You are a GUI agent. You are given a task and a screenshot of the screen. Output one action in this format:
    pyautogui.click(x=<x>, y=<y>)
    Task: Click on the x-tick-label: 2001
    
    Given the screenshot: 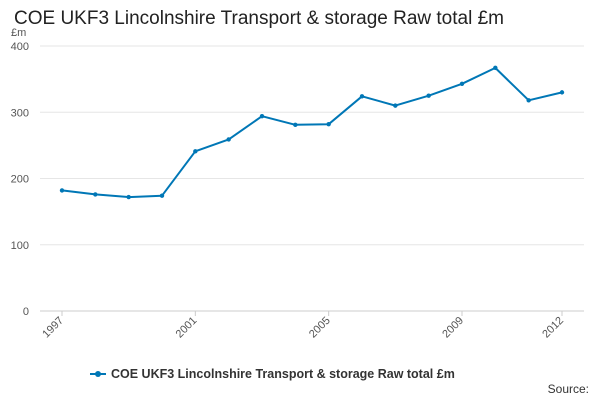 What is the action you would take?
    pyautogui.click(x=187, y=328)
    